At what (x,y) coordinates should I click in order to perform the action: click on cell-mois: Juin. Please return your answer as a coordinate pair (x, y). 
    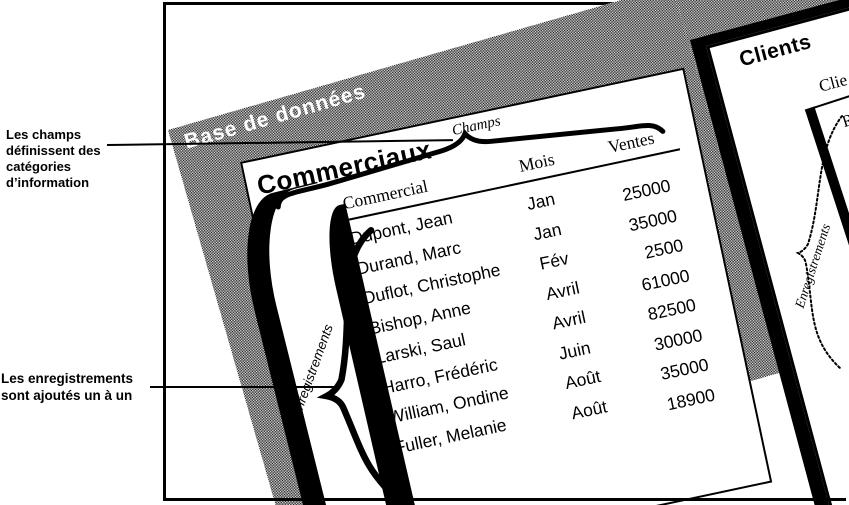
    Looking at the image, I should click on (574, 350).